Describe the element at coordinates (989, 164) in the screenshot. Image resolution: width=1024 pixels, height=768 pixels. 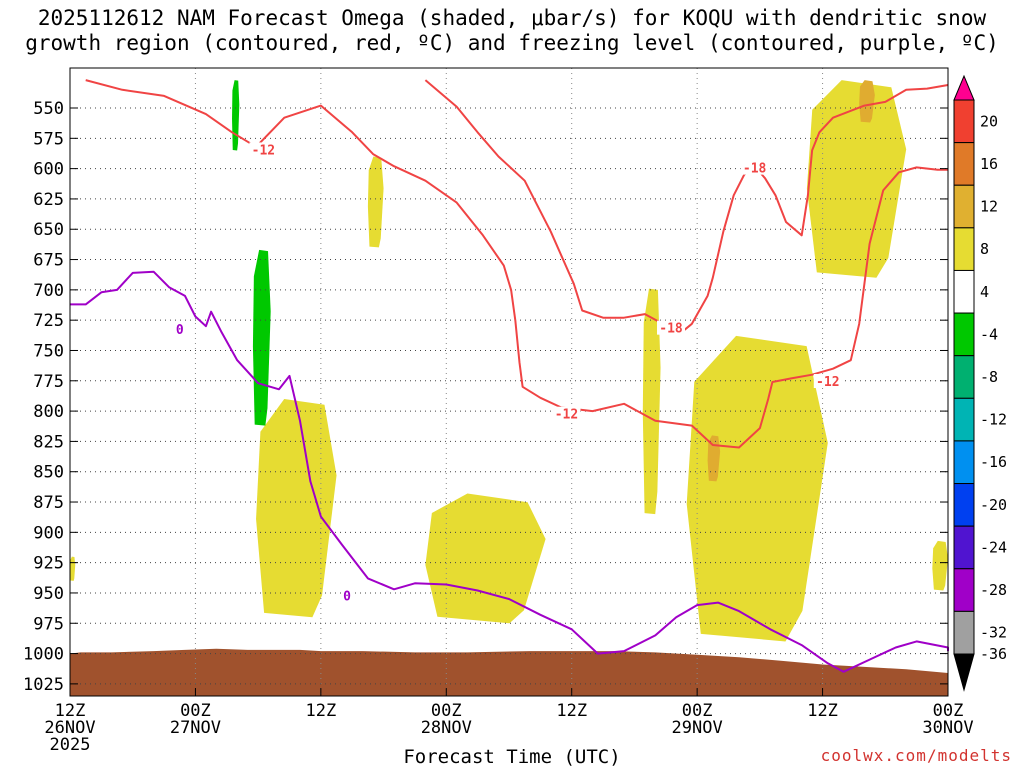
I see `colorbar-label-1: 16` at that location.